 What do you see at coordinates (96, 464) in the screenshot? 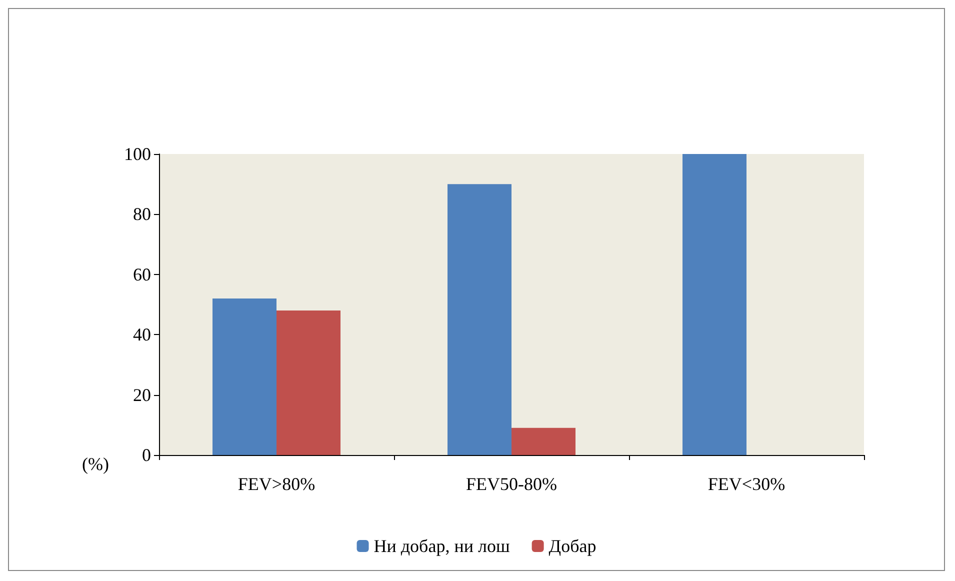
I see `y-axis-title: (%)` at bounding box center [96, 464].